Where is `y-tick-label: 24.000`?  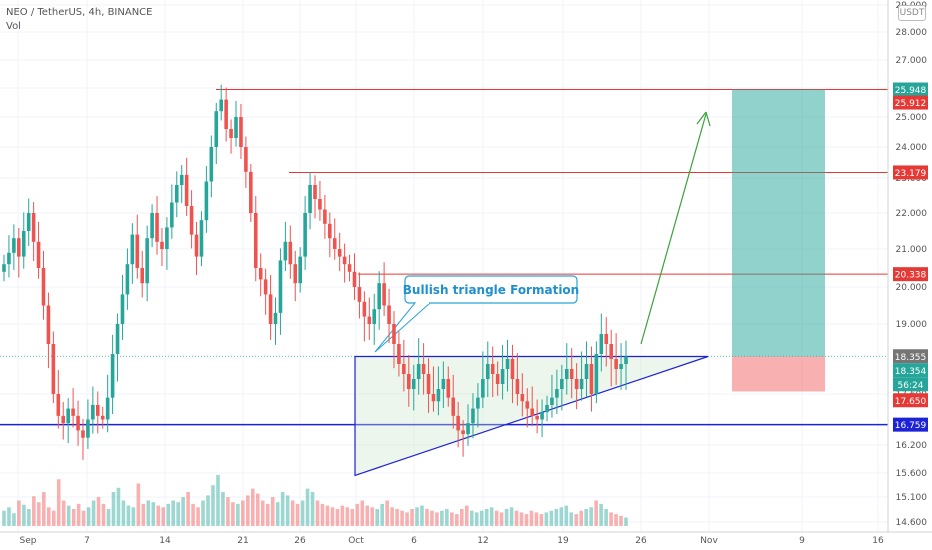 y-tick-label: 24.000 is located at coordinates (912, 148).